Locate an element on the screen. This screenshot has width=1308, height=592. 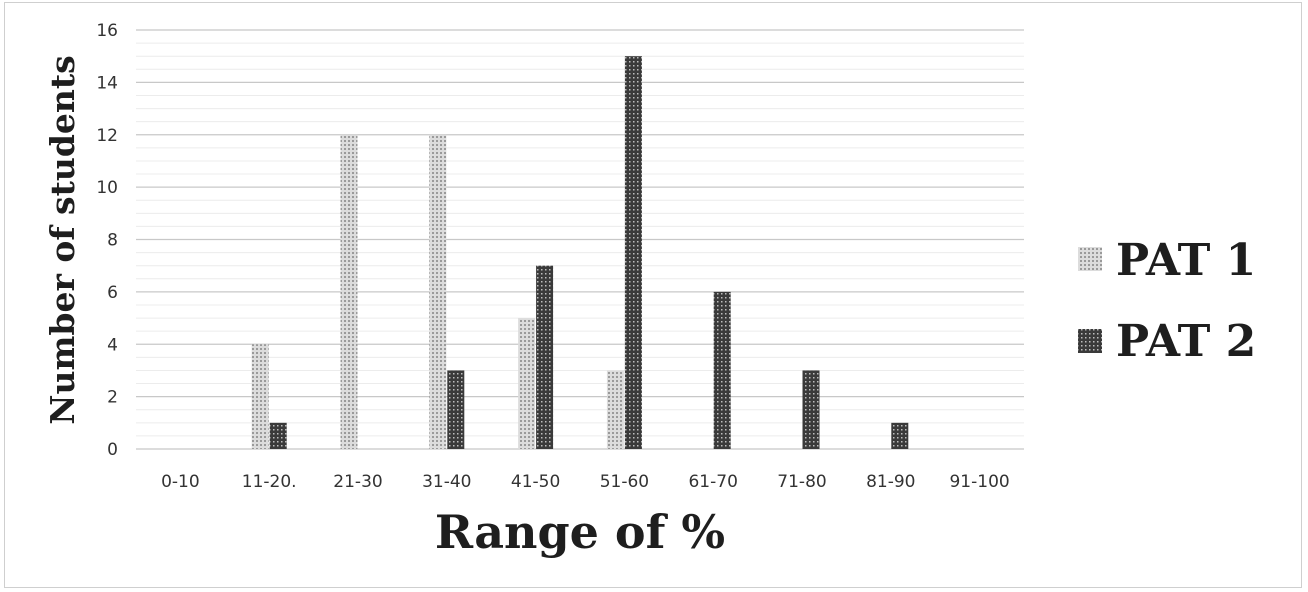
x-tick-label: 51-60 is located at coordinates (624, 482).